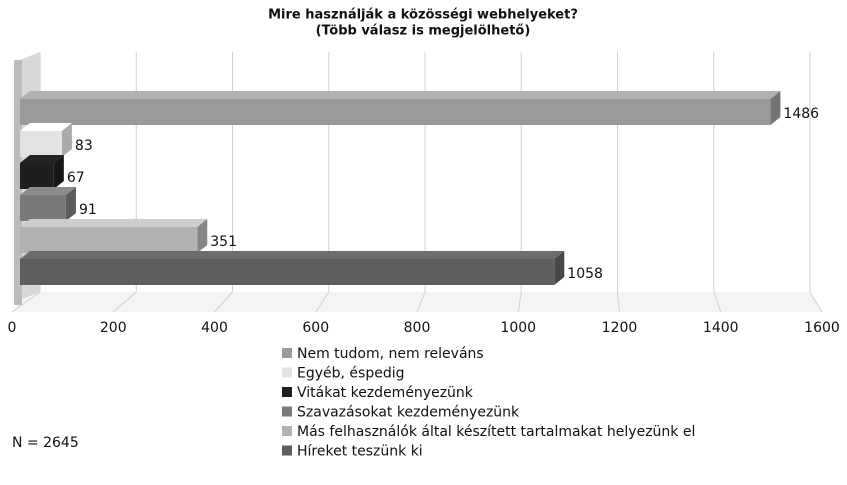 The width and height of the screenshot is (847, 485). I want to click on x-tick-label: 1400, so click(721, 328).